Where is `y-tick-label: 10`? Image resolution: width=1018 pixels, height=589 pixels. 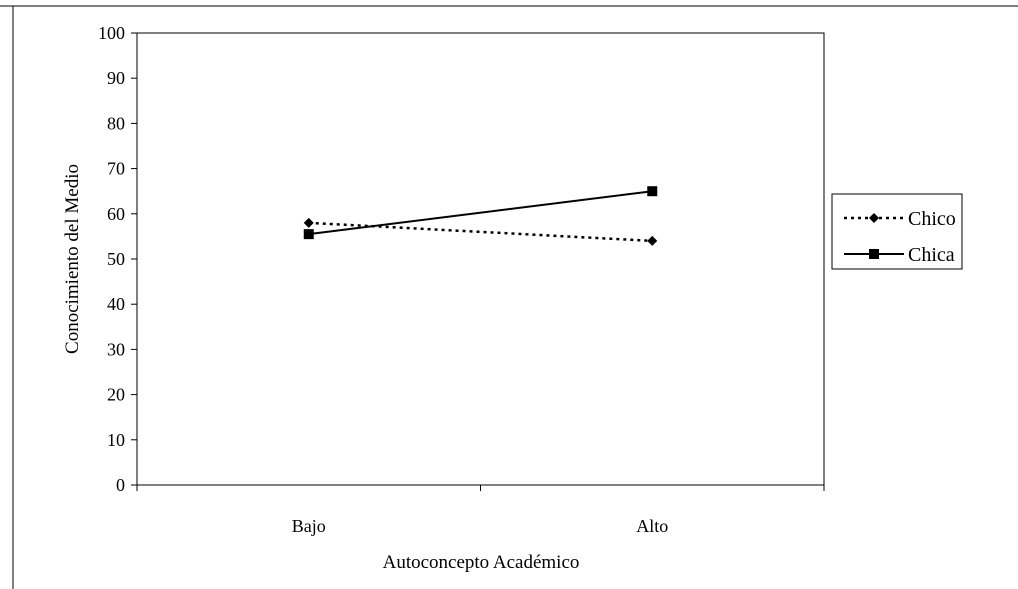
y-tick-label: 10 is located at coordinates (116, 440).